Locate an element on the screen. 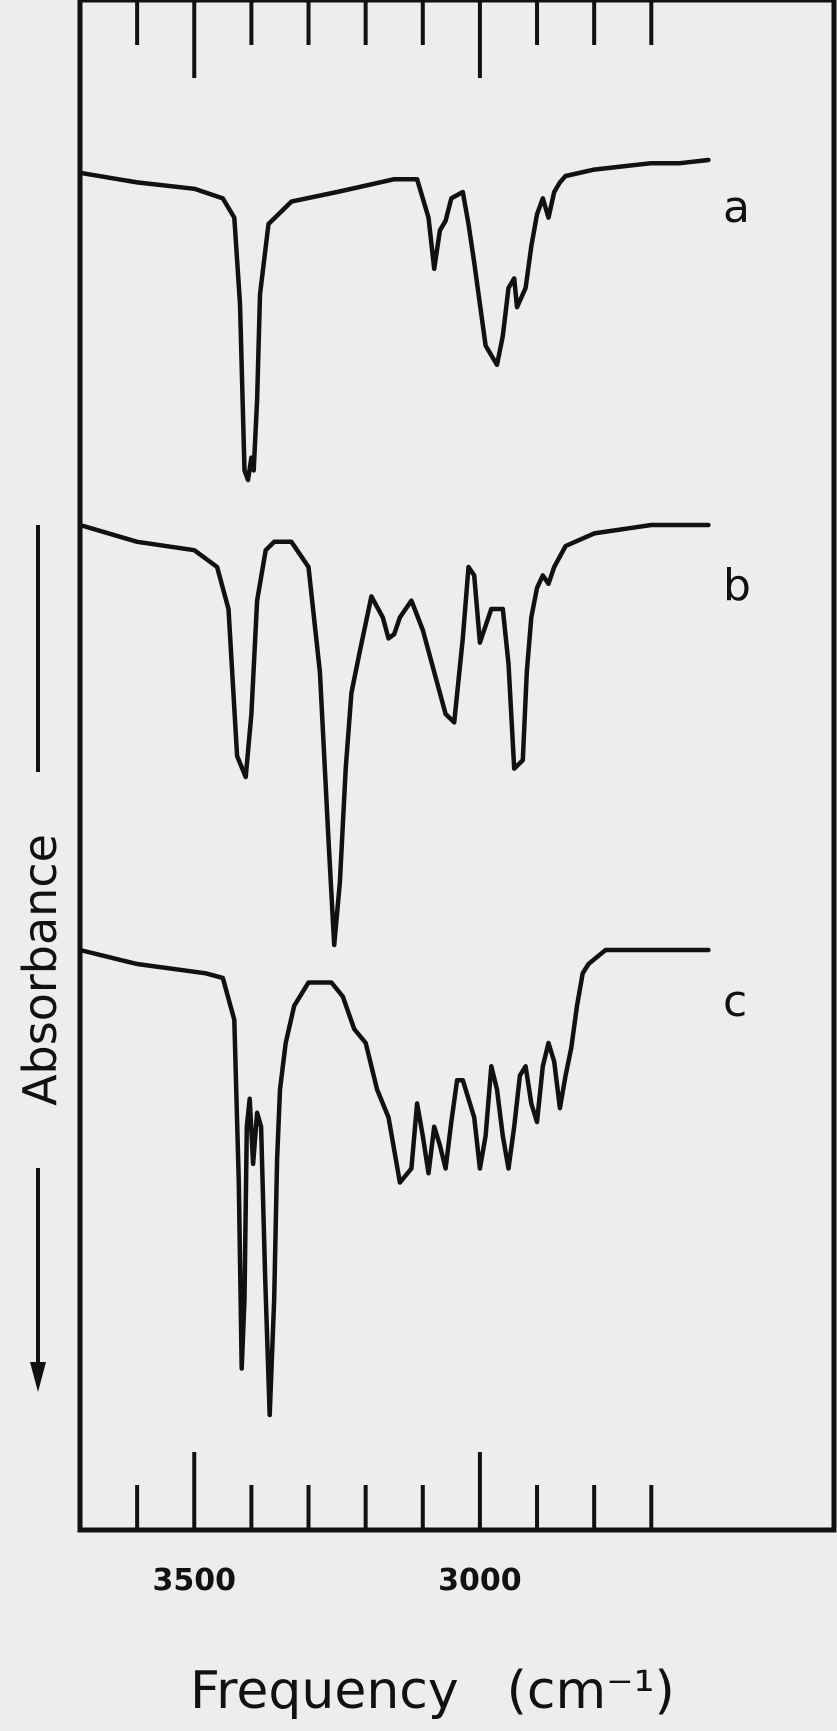 This screenshot has width=837, height=1731. x-tick-label-3000: 3000 is located at coordinates (480, 1580).